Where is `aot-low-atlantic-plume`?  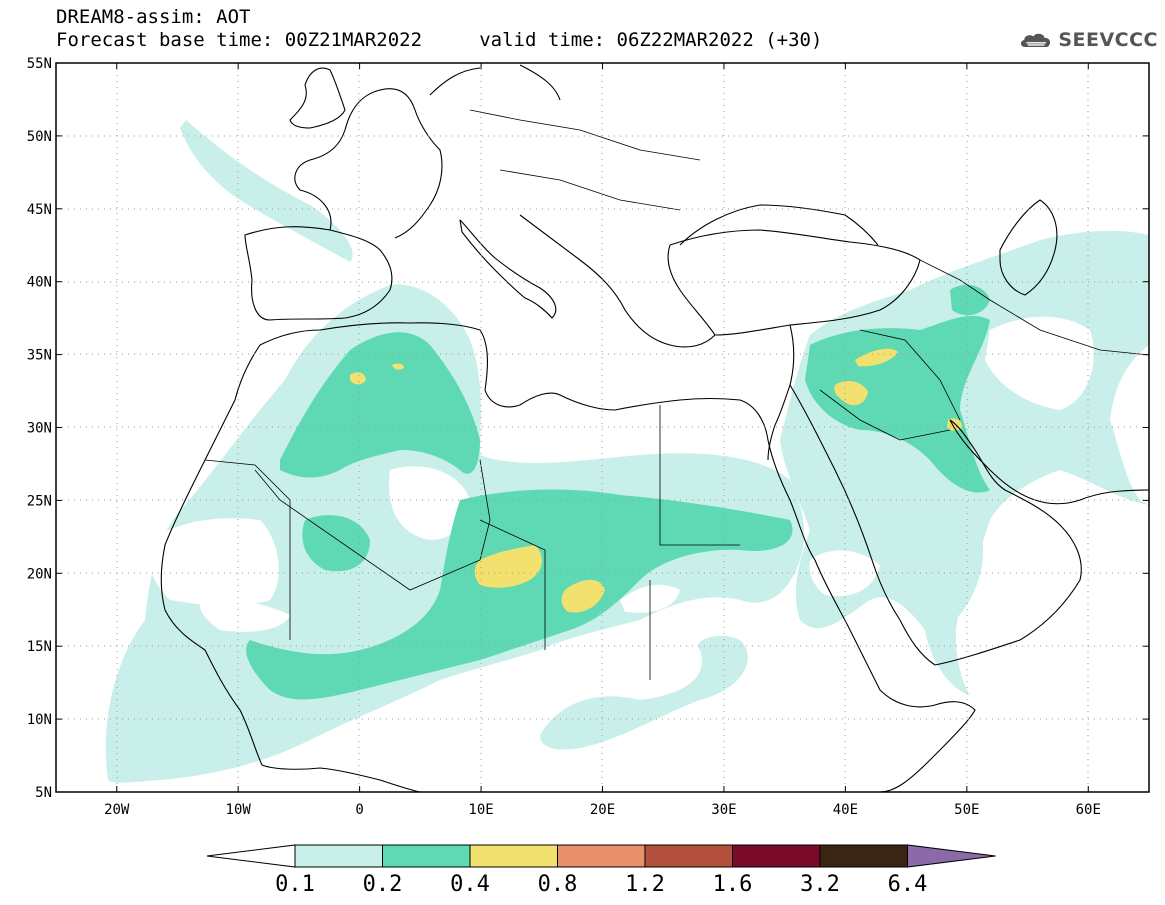 aot-low-atlantic-plume is located at coordinates (266, 191).